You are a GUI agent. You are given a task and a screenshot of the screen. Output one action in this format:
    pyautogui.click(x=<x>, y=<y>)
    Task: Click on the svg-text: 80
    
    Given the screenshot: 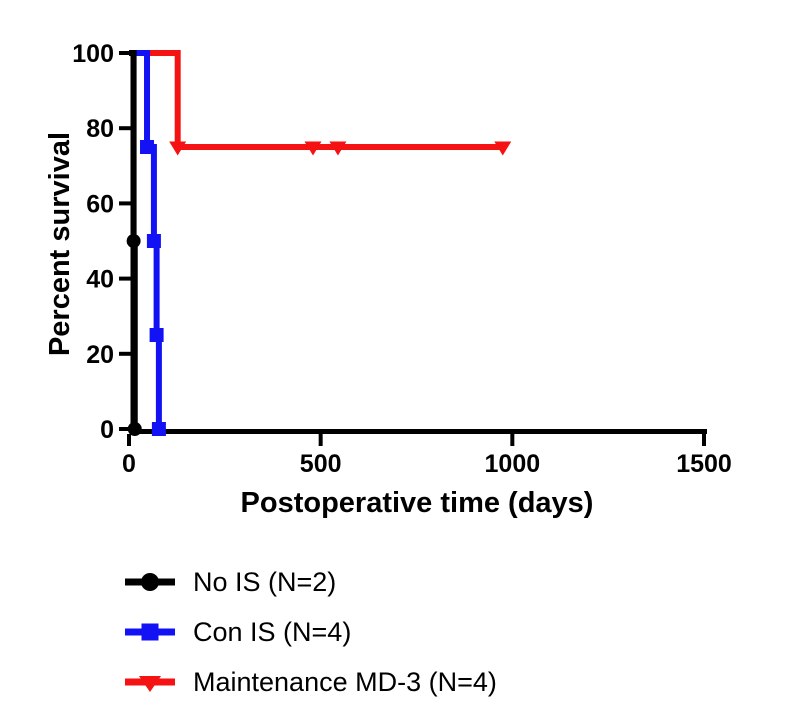 What is the action you would take?
    pyautogui.click(x=100, y=129)
    